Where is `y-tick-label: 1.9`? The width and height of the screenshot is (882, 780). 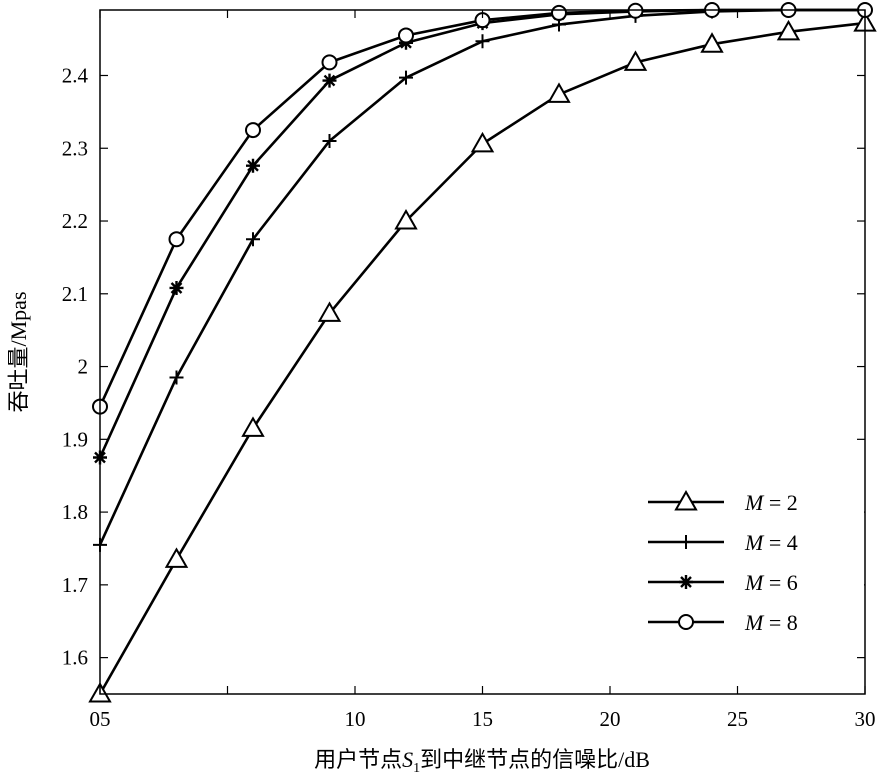 y-tick-label: 1.9 is located at coordinates (75, 439).